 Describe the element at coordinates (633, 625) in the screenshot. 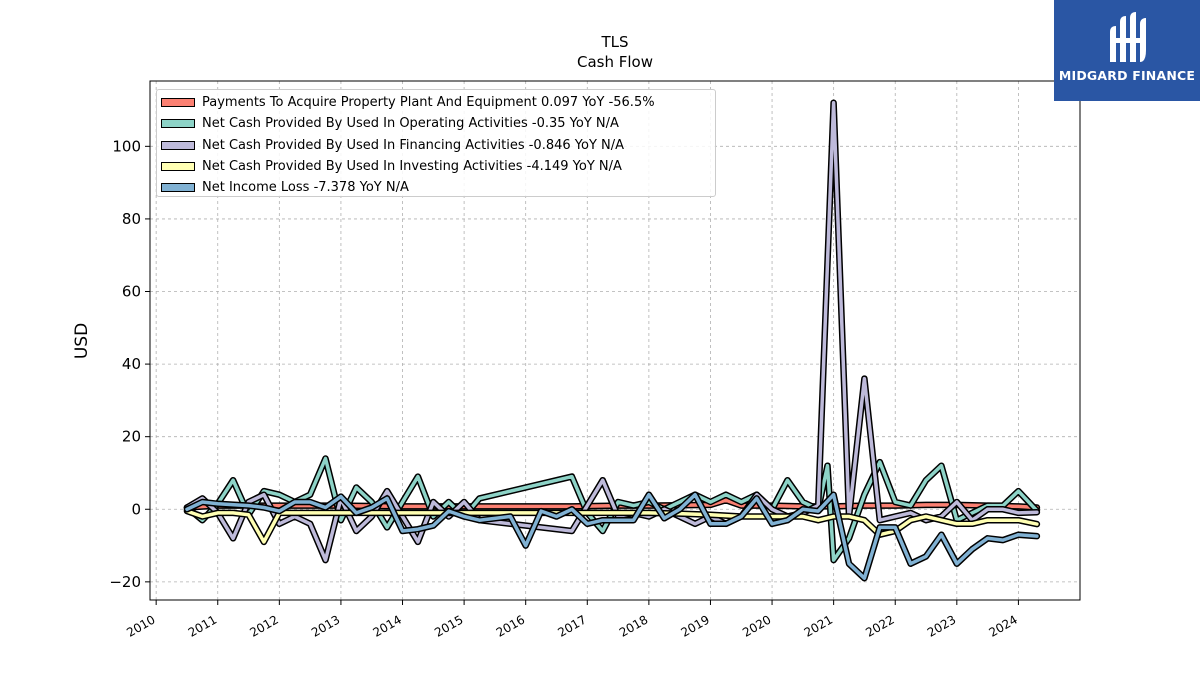

I see `x-tick-label: 2018` at that location.